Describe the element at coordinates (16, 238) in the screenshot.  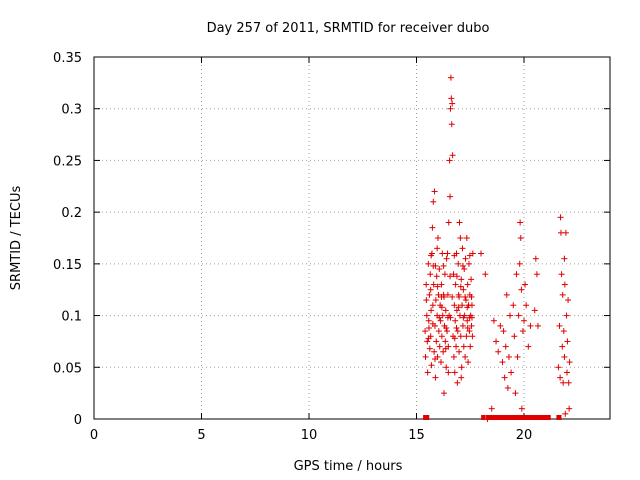
I see `y-axis-label: SRMTID / TECUs` at that location.